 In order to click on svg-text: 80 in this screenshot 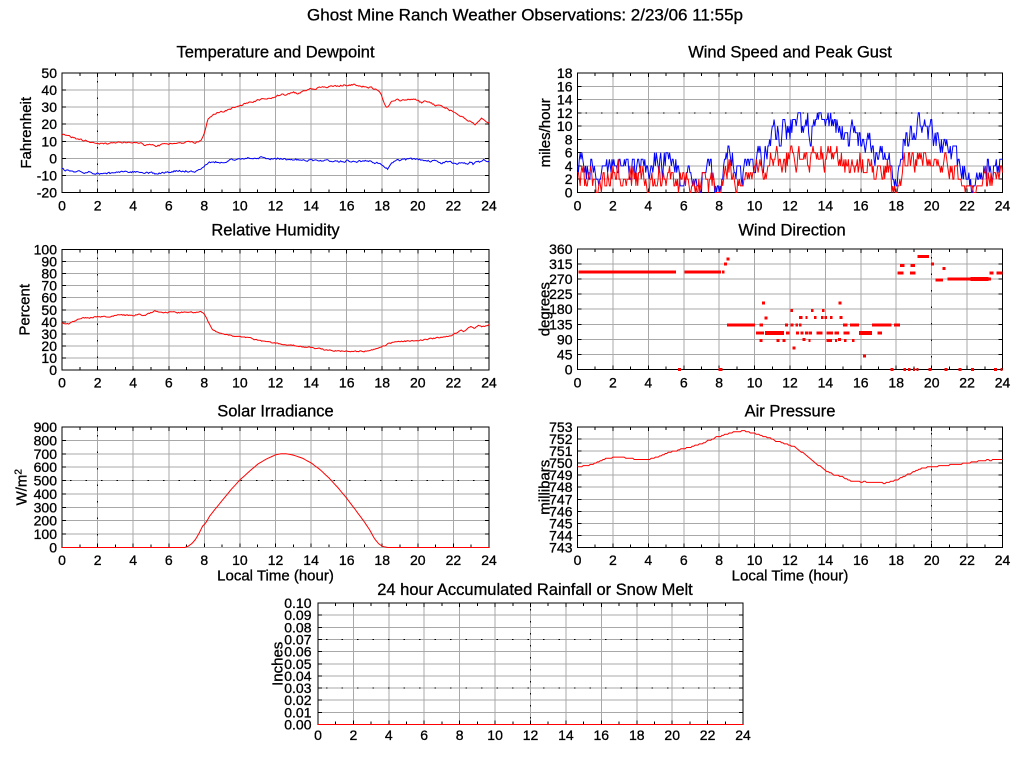, I will do `click(49, 274)`.